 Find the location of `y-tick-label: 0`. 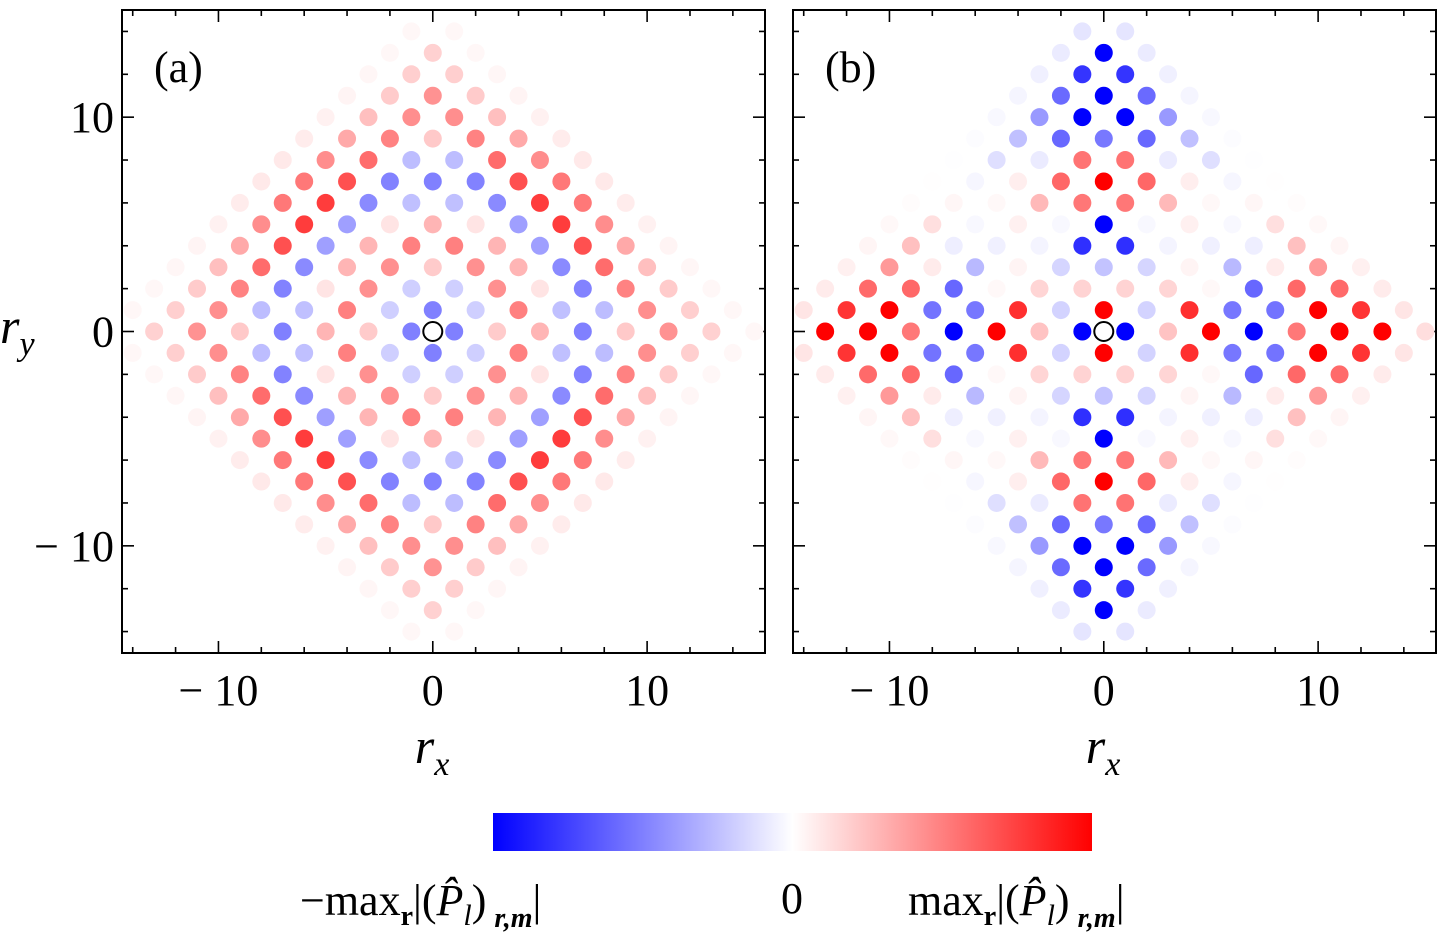

y-tick-label: 0 is located at coordinates (103, 332).